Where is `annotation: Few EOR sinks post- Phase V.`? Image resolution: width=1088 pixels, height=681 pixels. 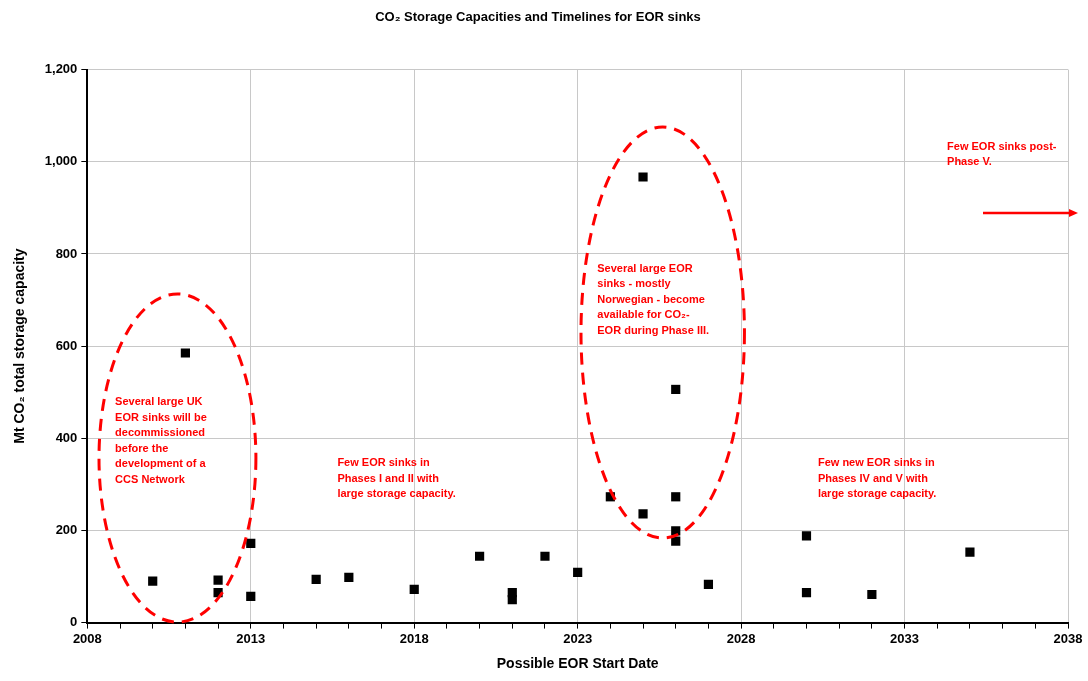 annotation: Few EOR sinks post- Phase V. is located at coordinates (1002, 153).